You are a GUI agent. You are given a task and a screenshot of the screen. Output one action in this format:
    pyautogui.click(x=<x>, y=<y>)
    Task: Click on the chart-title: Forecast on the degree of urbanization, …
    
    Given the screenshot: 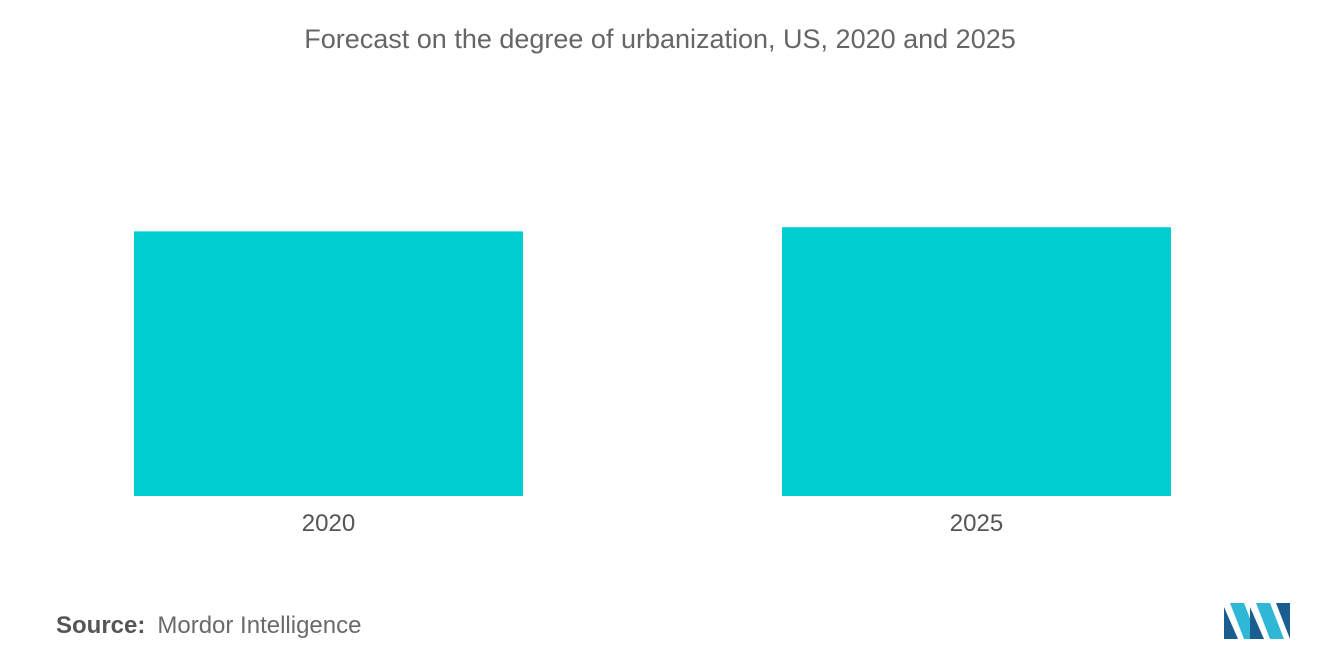 What is the action you would take?
    pyautogui.click(x=660, y=39)
    